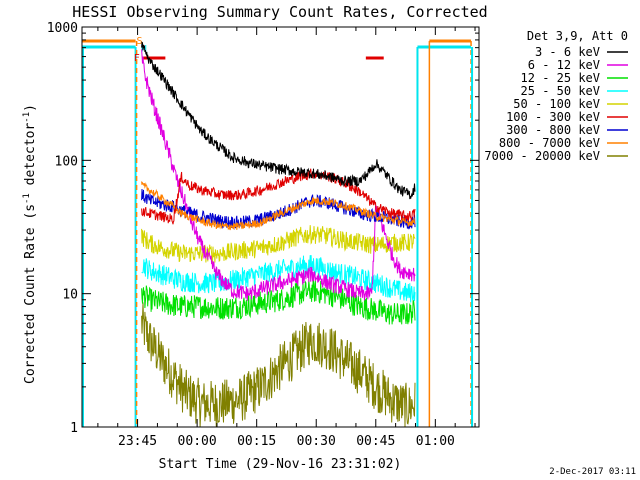 The height and width of the screenshot is (480, 640). Describe the element at coordinates (375, 441) in the screenshot. I see `x-tick-label: 00:45` at that location.